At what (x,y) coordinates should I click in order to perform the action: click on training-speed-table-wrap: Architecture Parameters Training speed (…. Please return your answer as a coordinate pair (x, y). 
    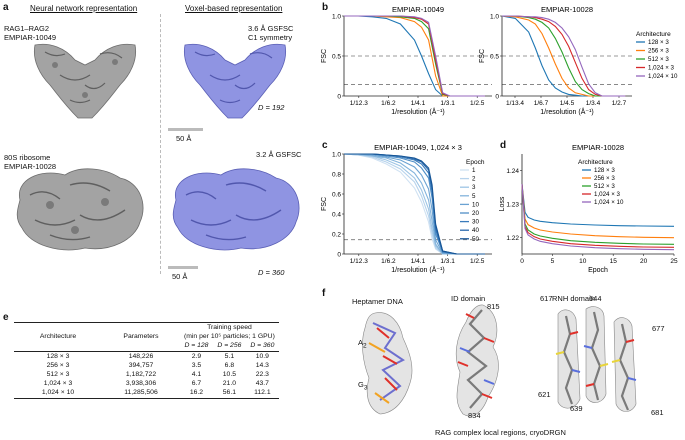
    Looking at the image, I should click on (146, 360).